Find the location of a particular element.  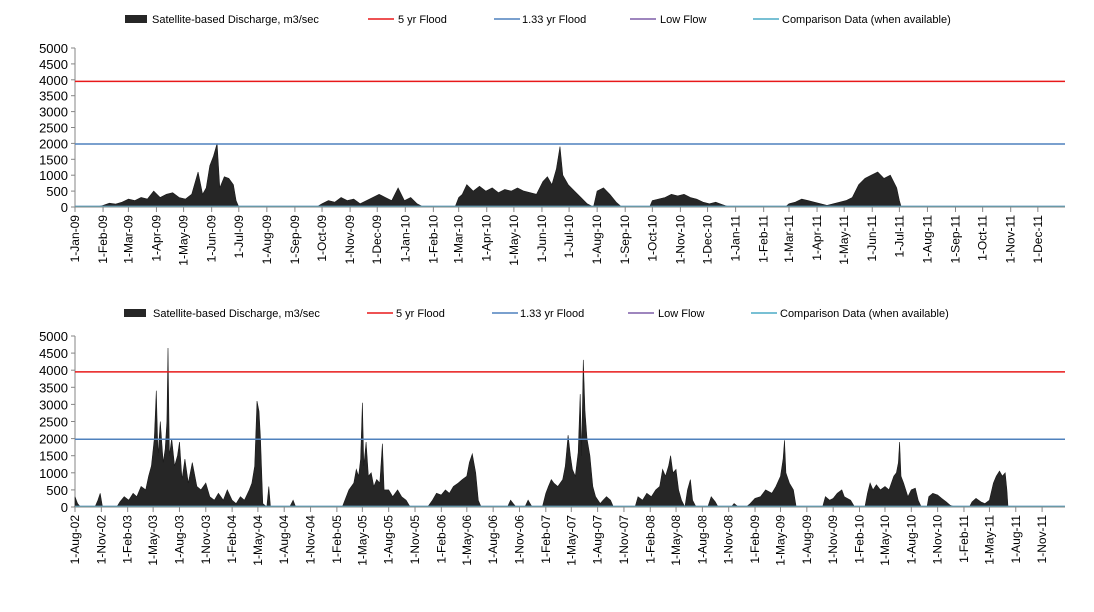

x-tick-label: 1-Nov-06 is located at coordinates (520, 540).